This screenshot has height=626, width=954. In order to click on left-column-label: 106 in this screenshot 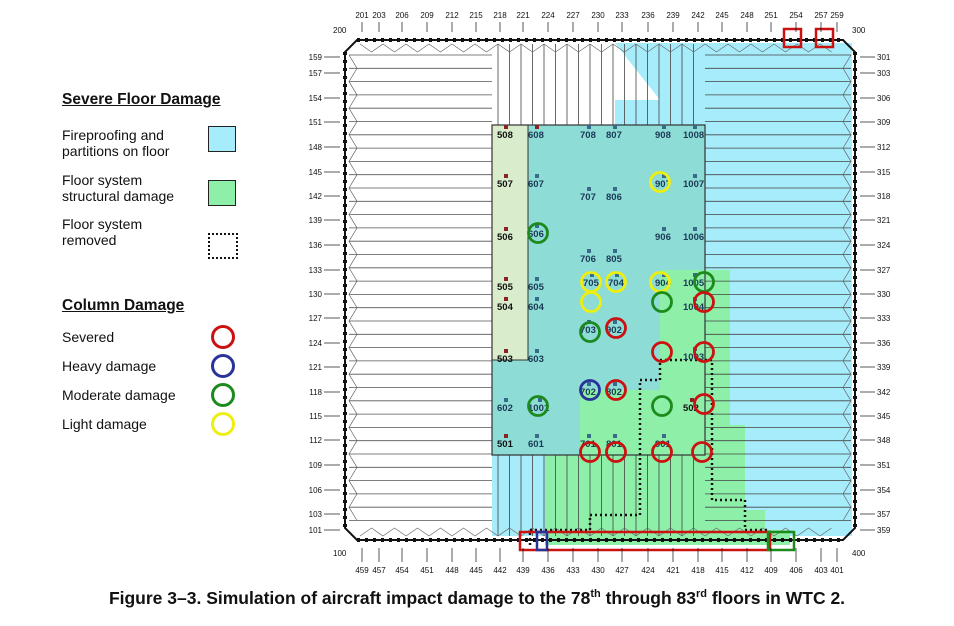, I will do `click(316, 490)`.